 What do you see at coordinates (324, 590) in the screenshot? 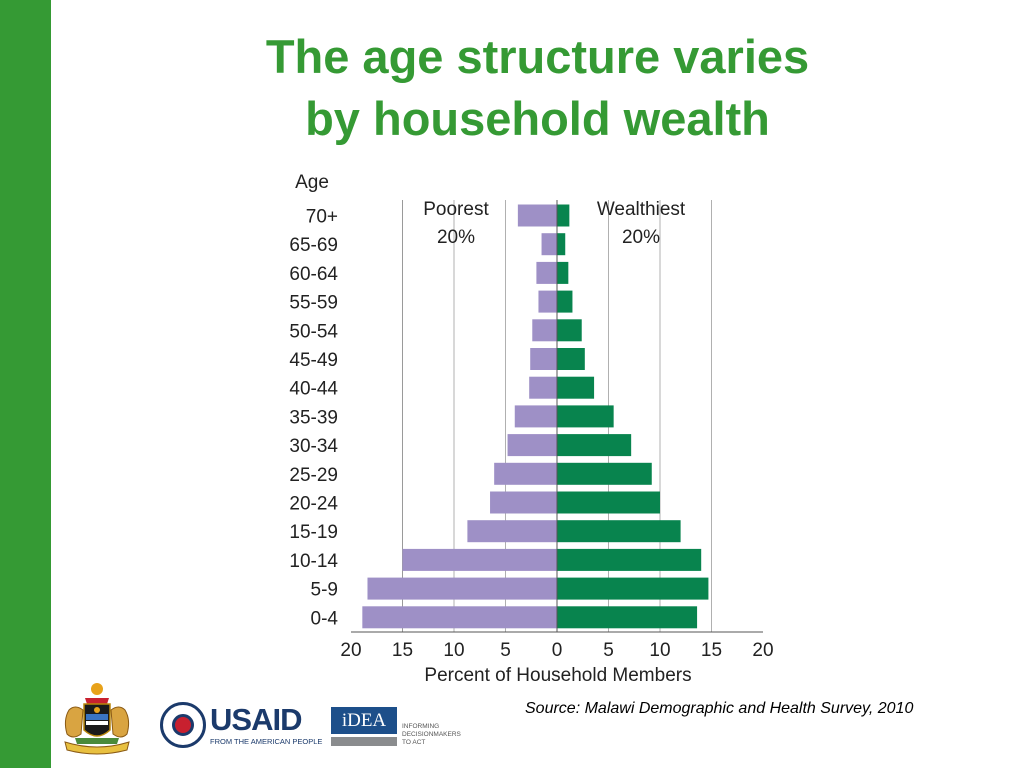
I see `y-tick-label: 5-9` at bounding box center [324, 590].